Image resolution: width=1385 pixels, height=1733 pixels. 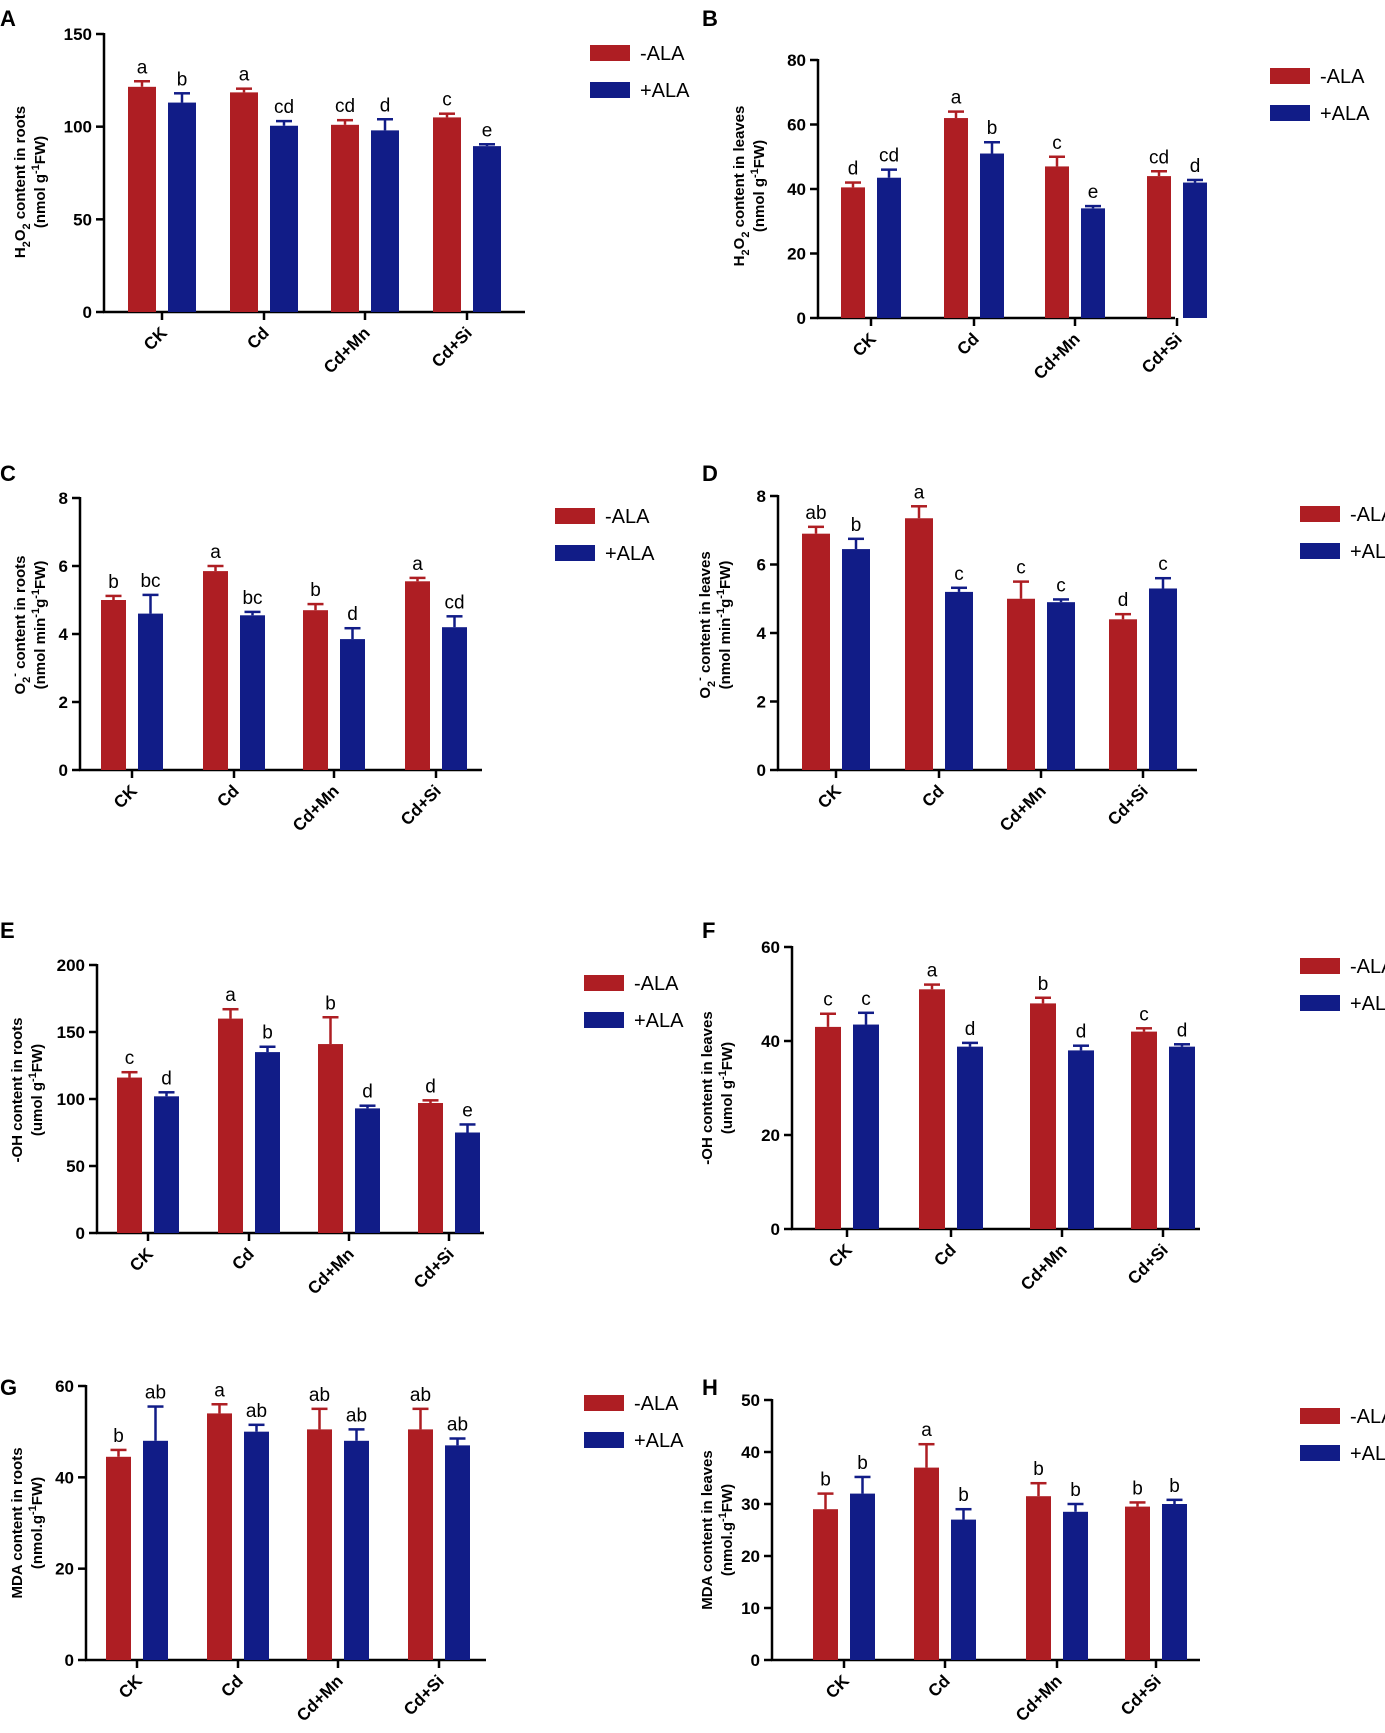 I want to click on panel-e-category-label: Cd+Mn, so click(x=331, y=1271).